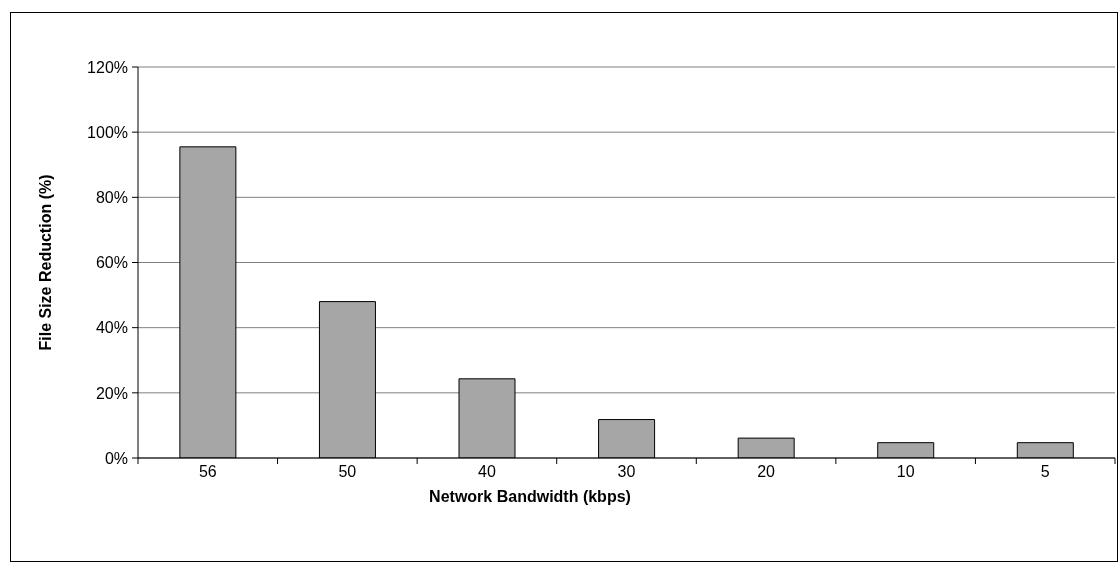 Image resolution: width=1119 pixels, height=562 pixels. I want to click on x-tick-label: 5, so click(1045, 472).